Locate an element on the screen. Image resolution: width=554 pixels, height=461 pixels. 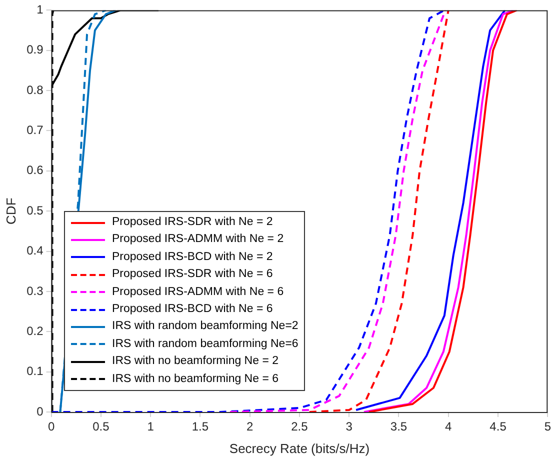
y-tick-label: 0.2 is located at coordinates (35, 331).